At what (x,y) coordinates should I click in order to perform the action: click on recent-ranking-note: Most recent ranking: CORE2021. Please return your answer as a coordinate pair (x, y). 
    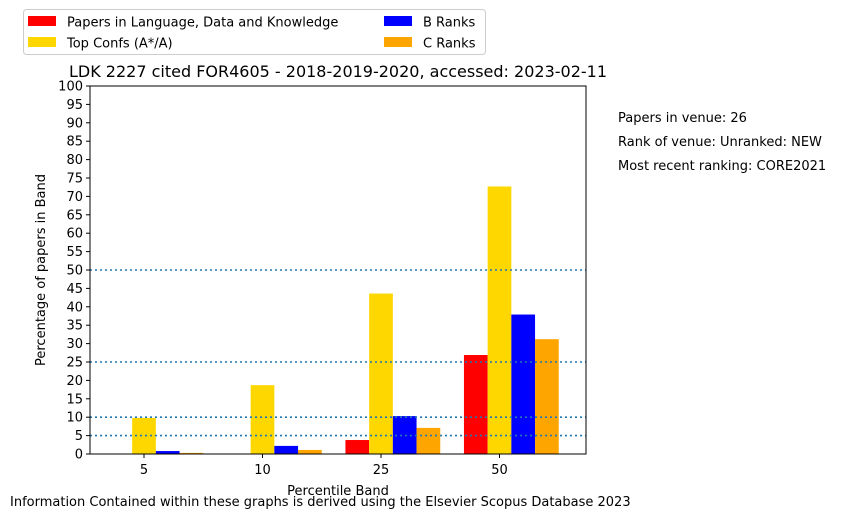
    Looking at the image, I should click on (722, 166).